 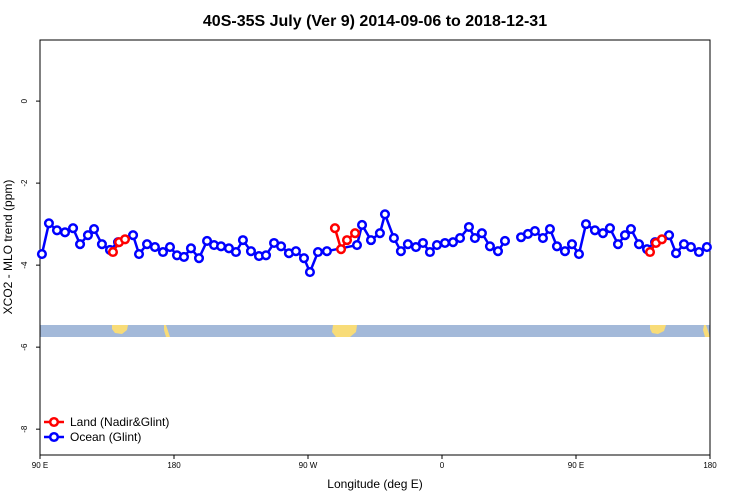 I want to click on y-tick-label: -4, so click(x=24, y=265).